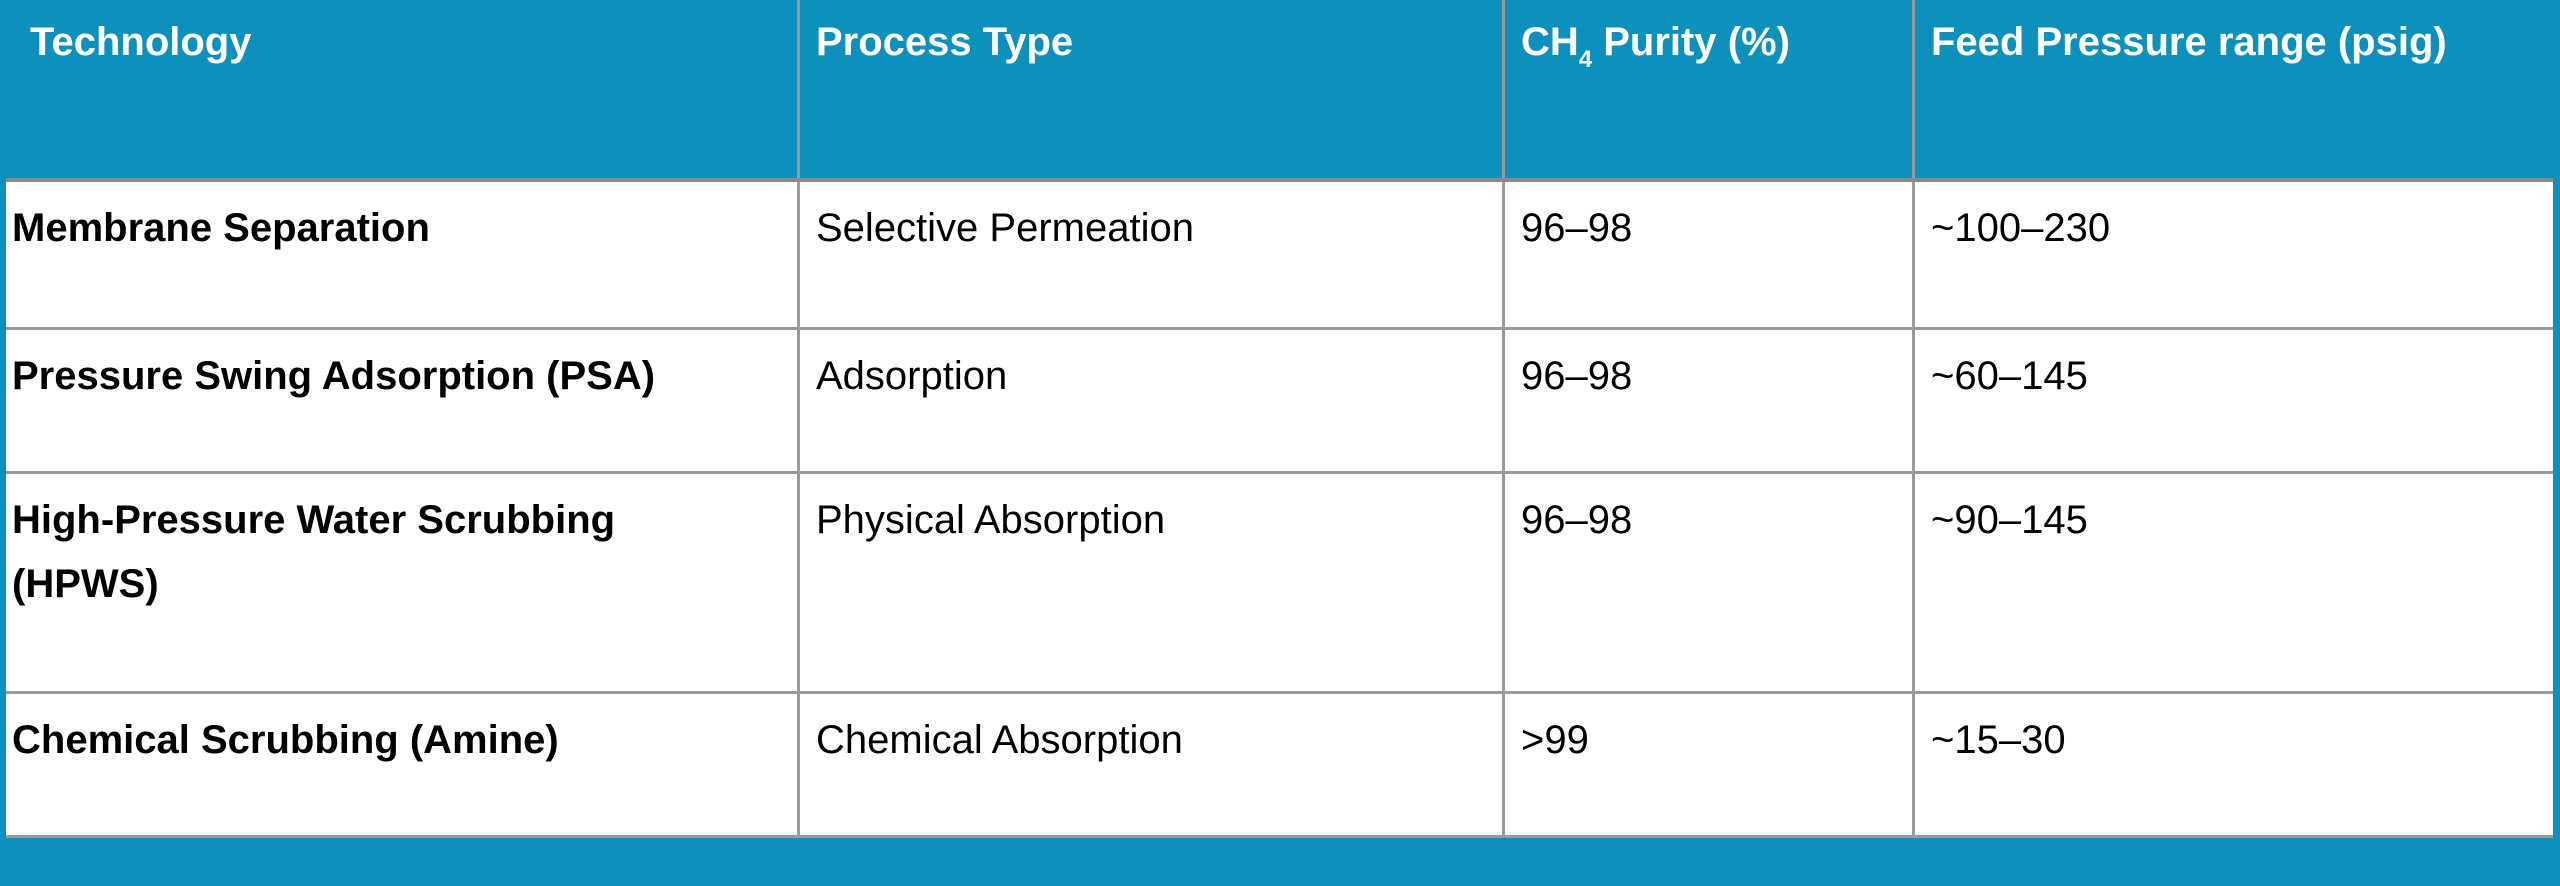 This screenshot has width=2560, height=886. What do you see at coordinates (2189, 42) in the screenshot?
I see `header-feed-pressure-label: Feed Pressure range (psig)` at bounding box center [2189, 42].